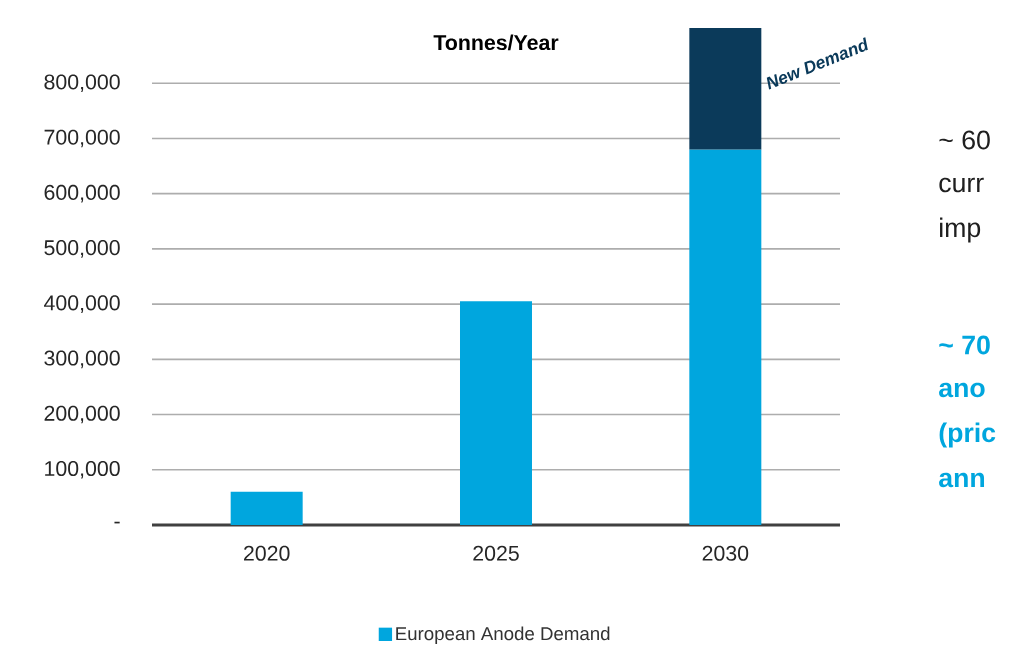 Image resolution: width=1015 pixels, height=650 pixels. Describe the element at coordinates (962, 480) in the screenshot. I see `text: ann` at that location.